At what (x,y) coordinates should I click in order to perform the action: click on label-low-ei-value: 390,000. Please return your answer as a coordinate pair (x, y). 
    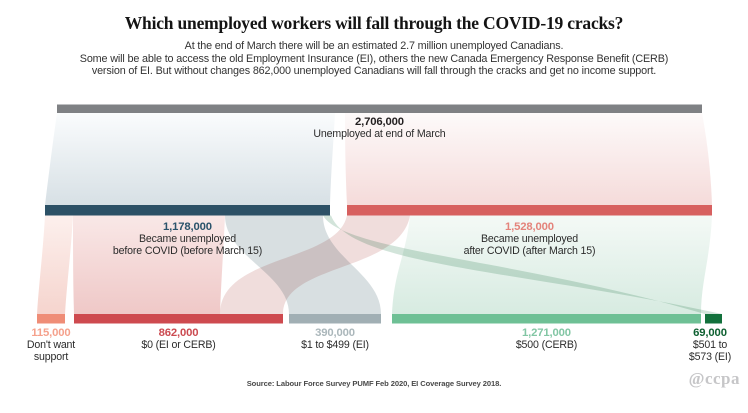
    Looking at the image, I should click on (335, 333).